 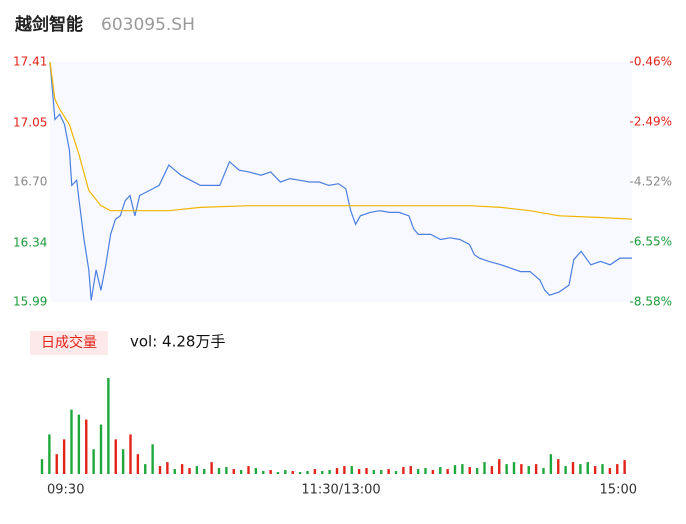 What do you see at coordinates (177, 342) in the screenshot?
I see `volume-summary: vol: 4.28万手` at bounding box center [177, 342].